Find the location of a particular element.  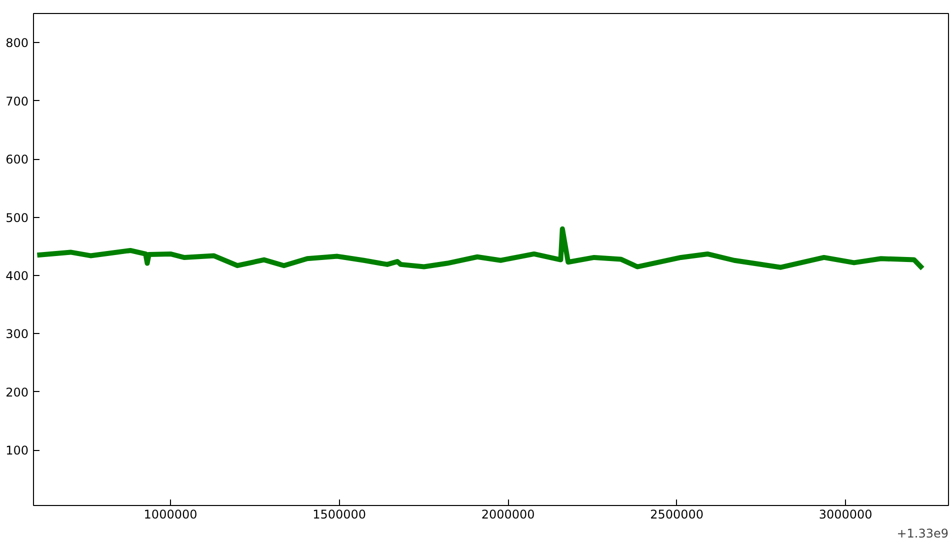

text: +1.33e9 is located at coordinates (922, 533).